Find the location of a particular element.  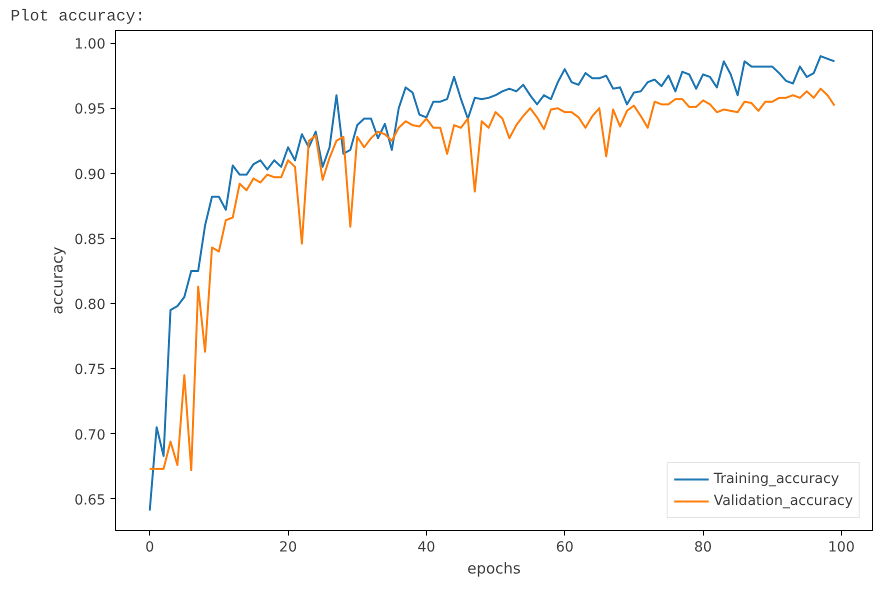

y-tick-label: 0.95 is located at coordinates (90, 110).